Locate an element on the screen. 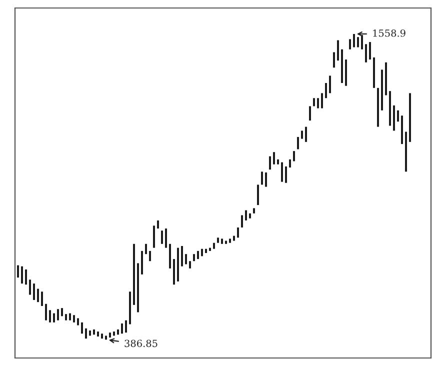 The height and width of the screenshot is (373, 440). annotation: 1558.9 is located at coordinates (389, 33).